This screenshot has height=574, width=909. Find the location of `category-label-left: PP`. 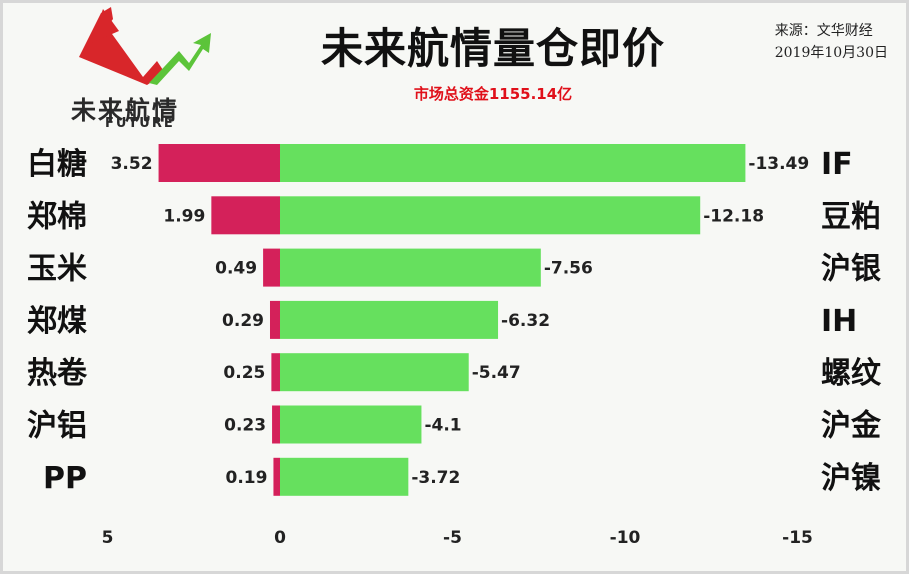

category-label-left: PP is located at coordinates (65, 478).